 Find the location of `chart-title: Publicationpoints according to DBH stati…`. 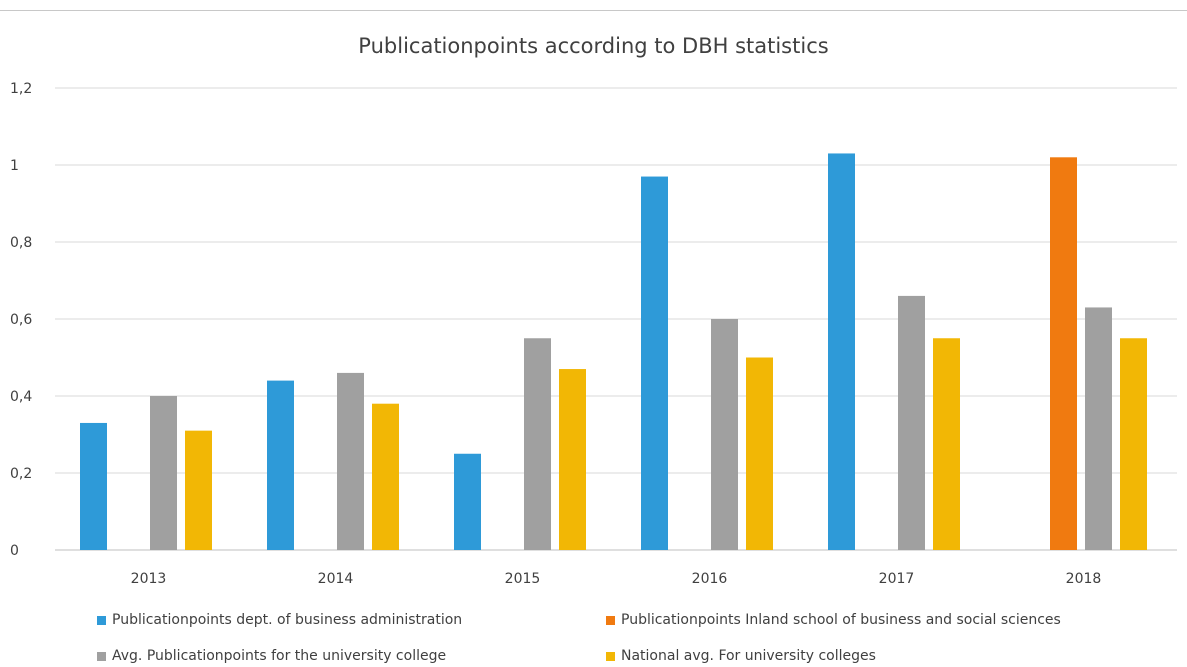

chart-title: Publicationpoints according to DBH stati… is located at coordinates (593, 46).